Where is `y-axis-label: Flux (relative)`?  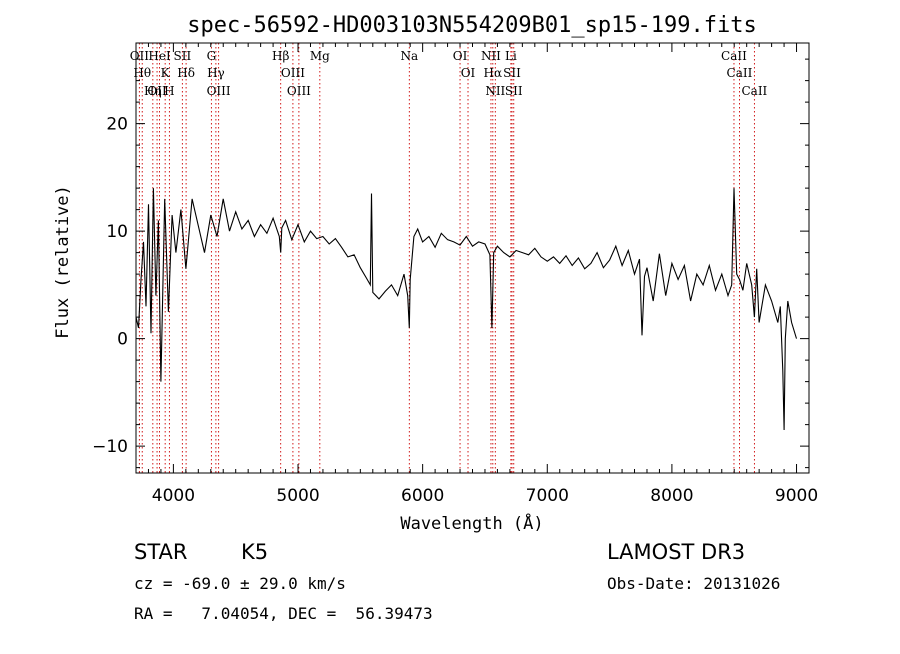 y-axis-label: Flux (relative) is located at coordinates (63, 262).